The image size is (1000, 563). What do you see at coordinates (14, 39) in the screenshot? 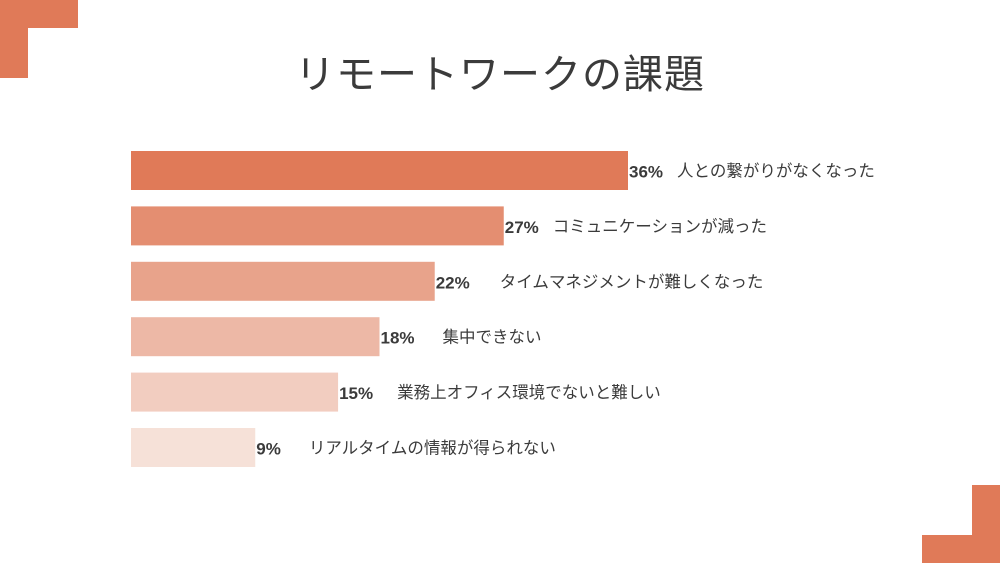
I see `corner-decoration-top-left-vertical` at bounding box center [14, 39].